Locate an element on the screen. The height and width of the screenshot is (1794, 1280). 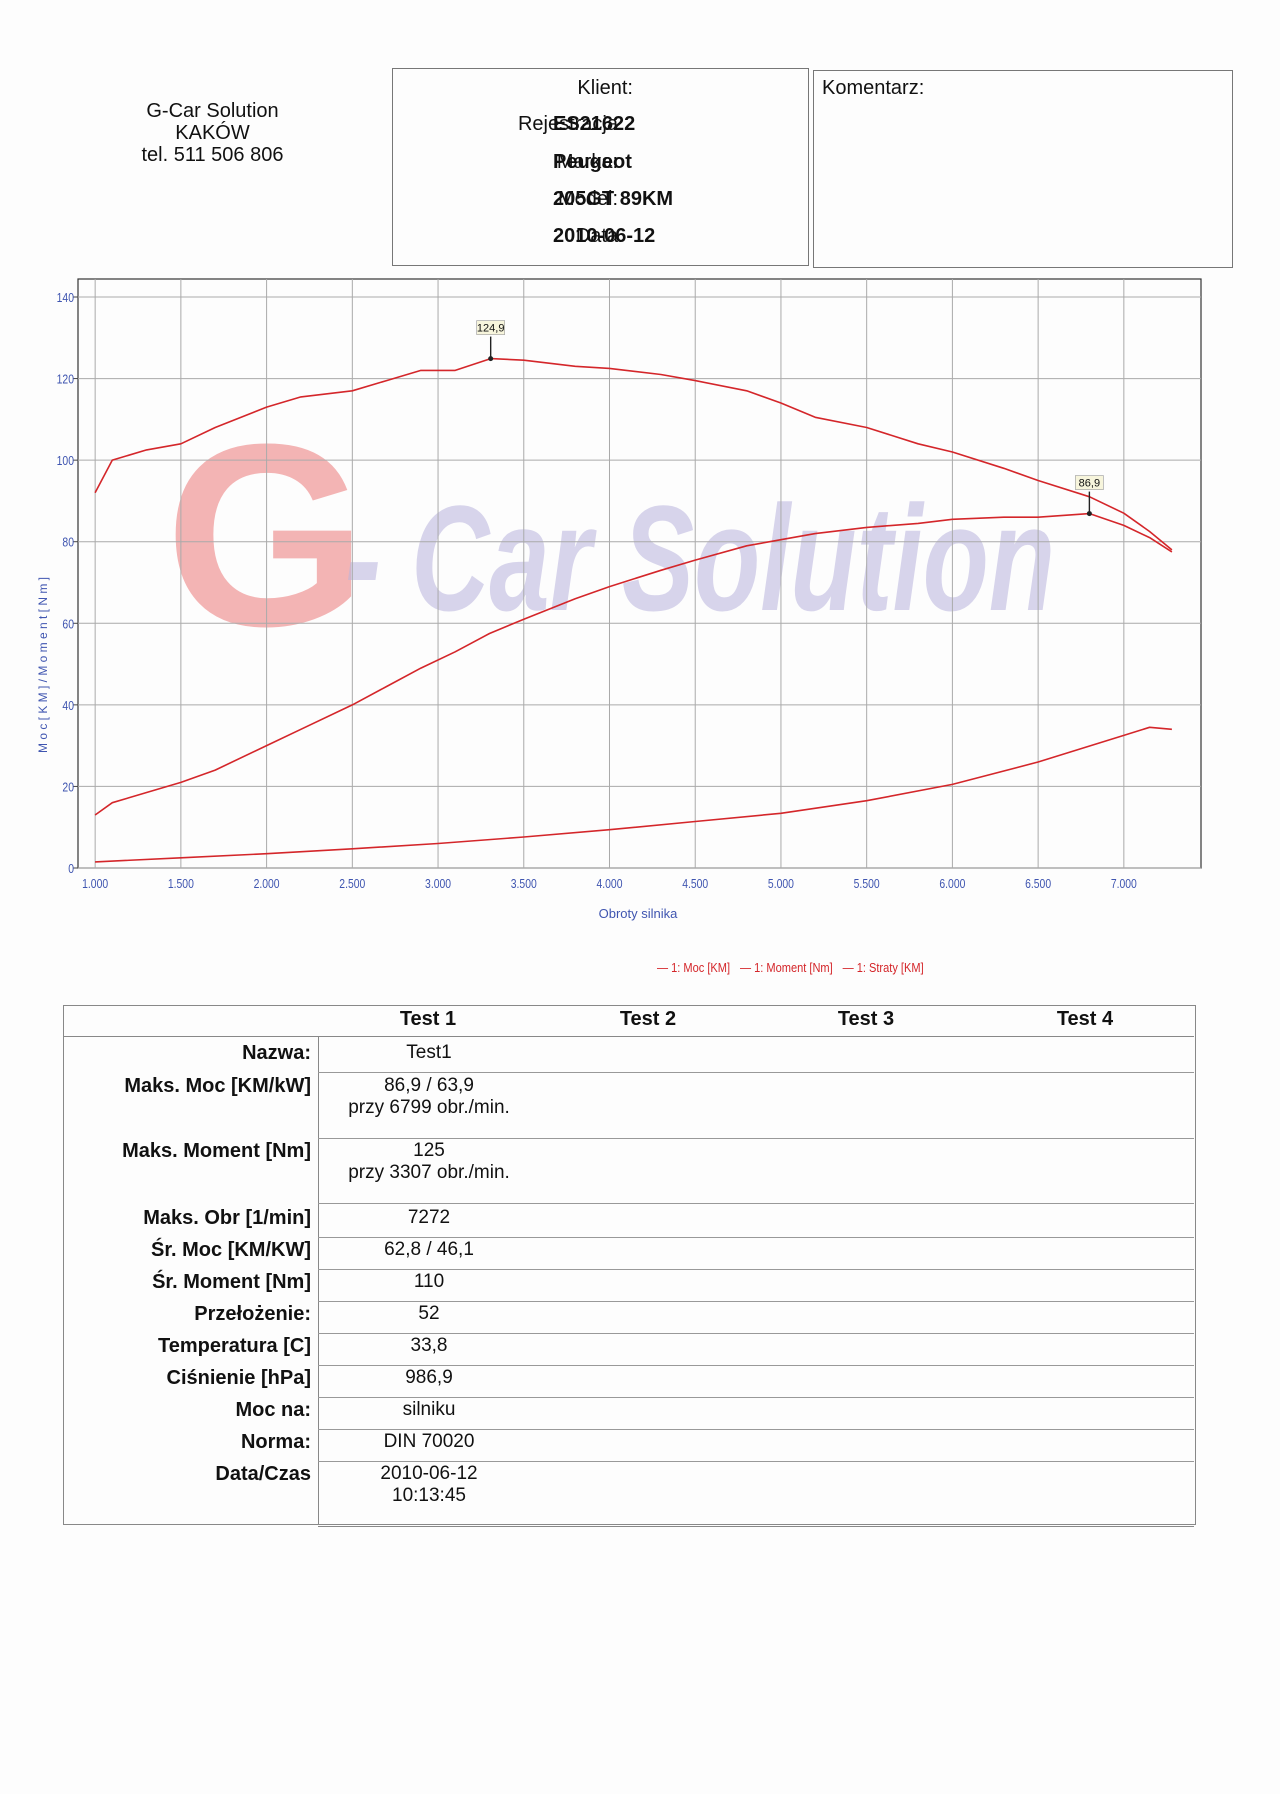
client-label: Model: is located at coordinates (587, 199).